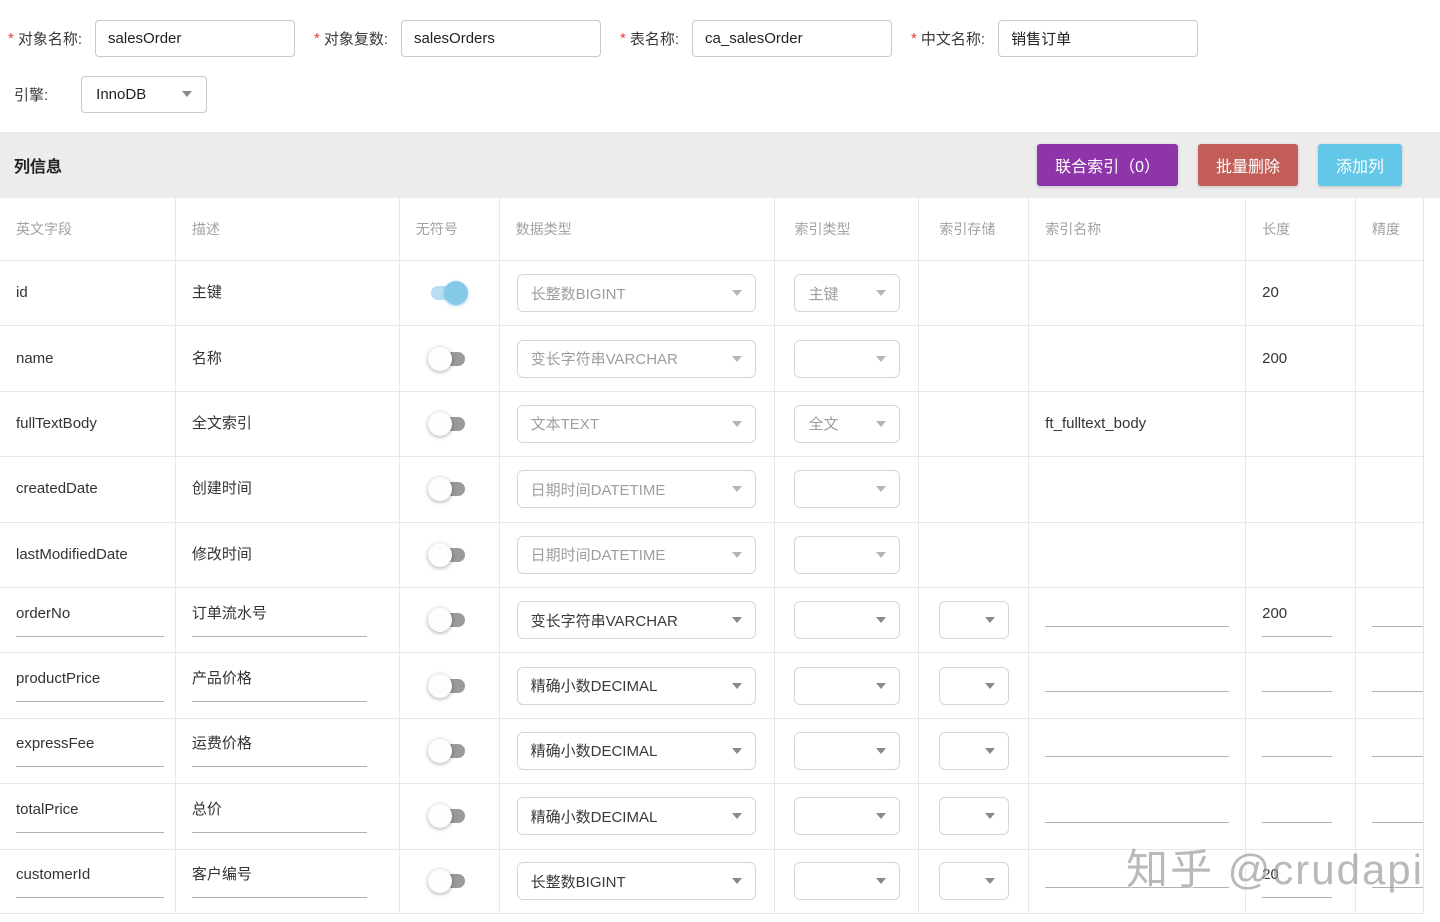 This screenshot has height=922, width=1440. Describe the element at coordinates (72, 554) in the screenshot. I see `english-field-input: lastModifiedDate` at that location.